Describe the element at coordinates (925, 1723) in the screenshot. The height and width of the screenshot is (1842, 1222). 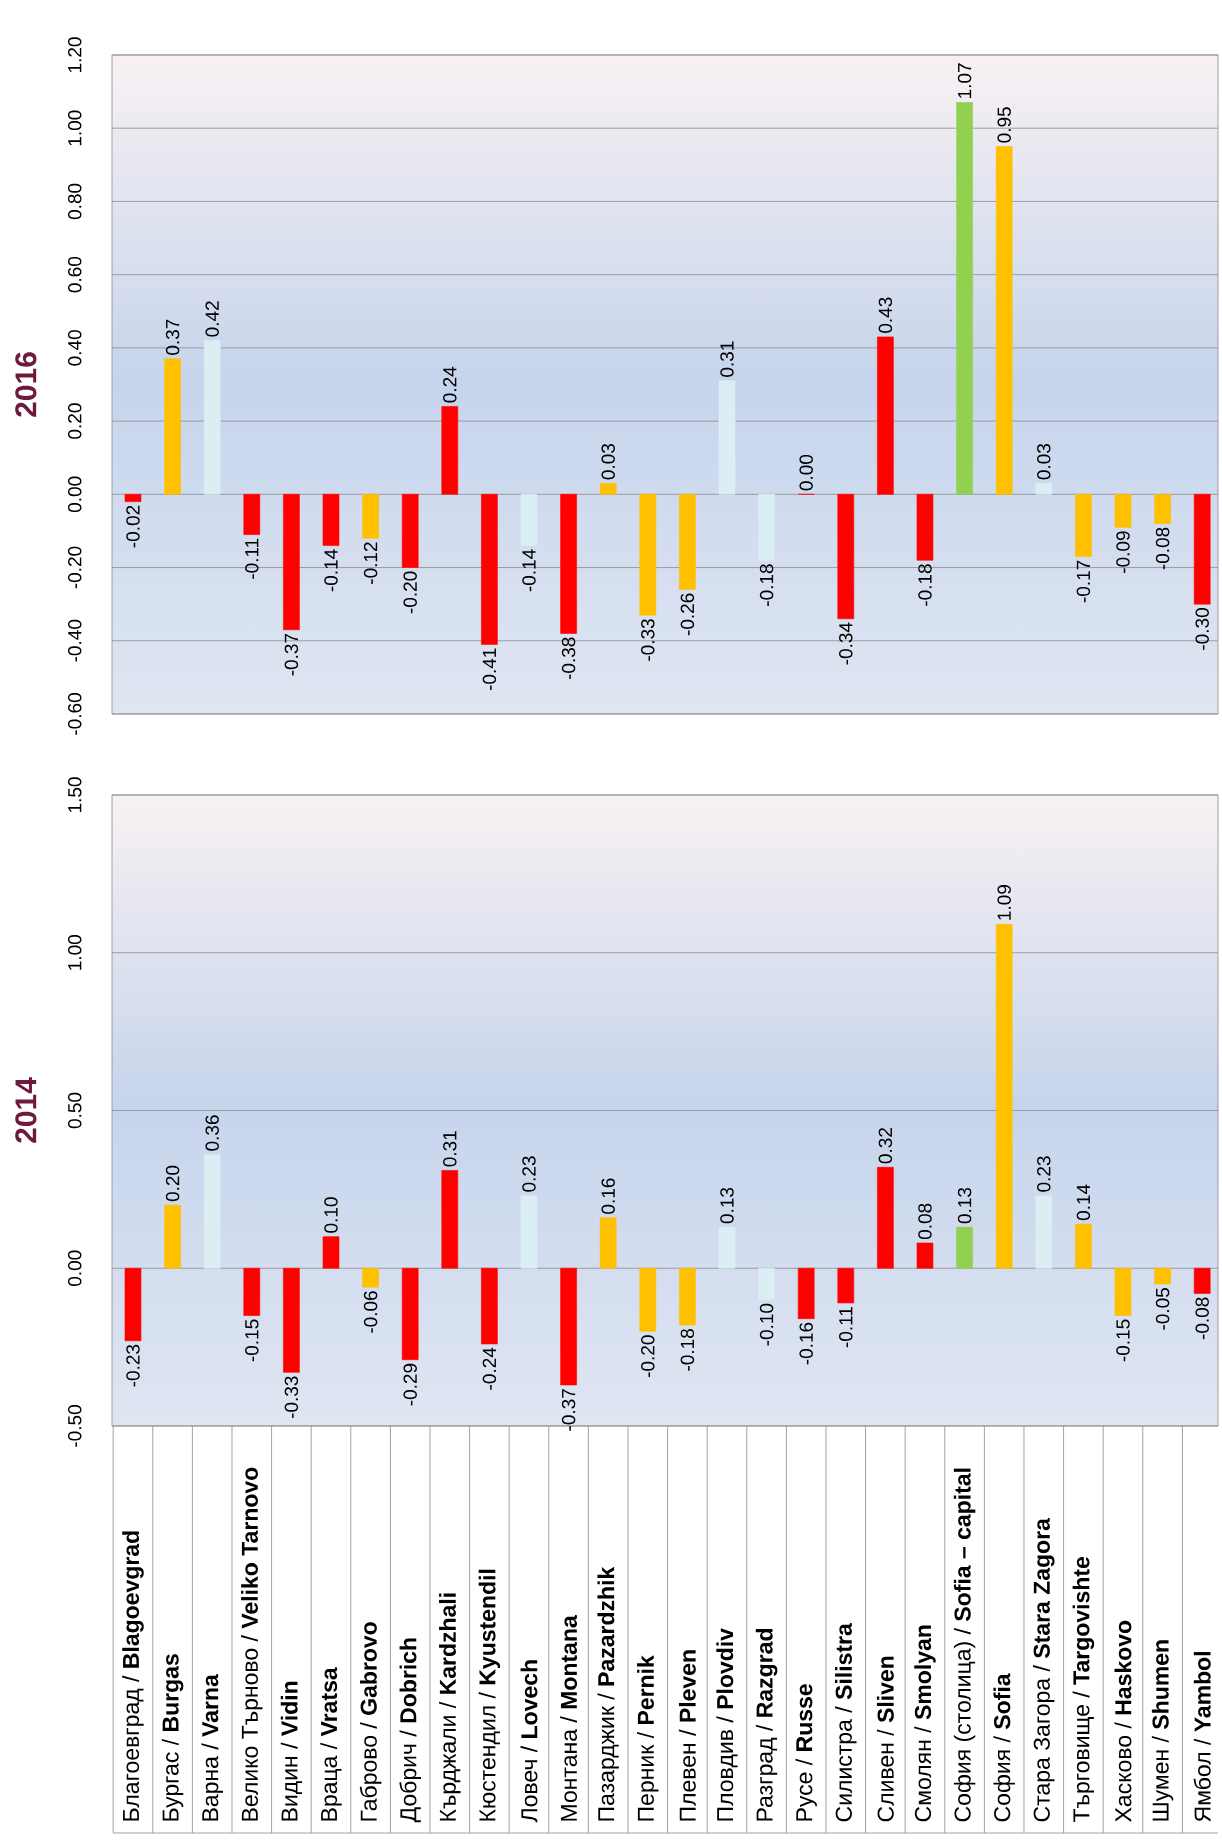
I see `x-tick-label: Смолян / Smolyan` at that location.